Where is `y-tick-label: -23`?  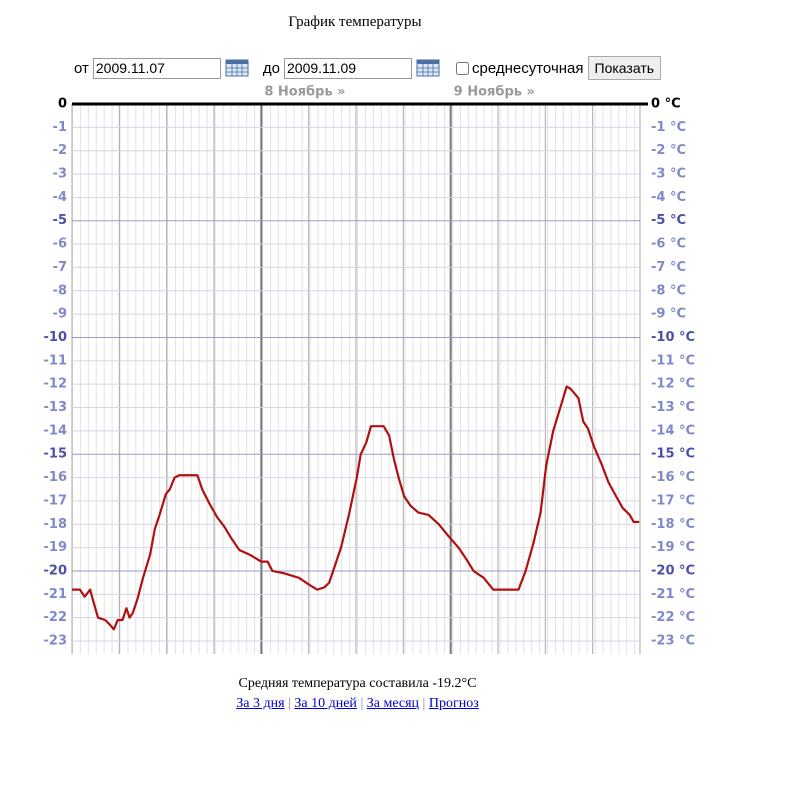 y-tick-label: -23 is located at coordinates (56, 641).